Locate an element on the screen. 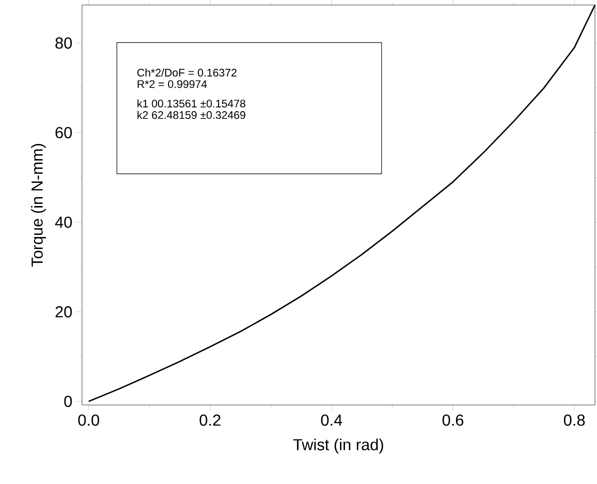 The width and height of the screenshot is (597, 484). x-tick-label: 0.6 is located at coordinates (453, 420).